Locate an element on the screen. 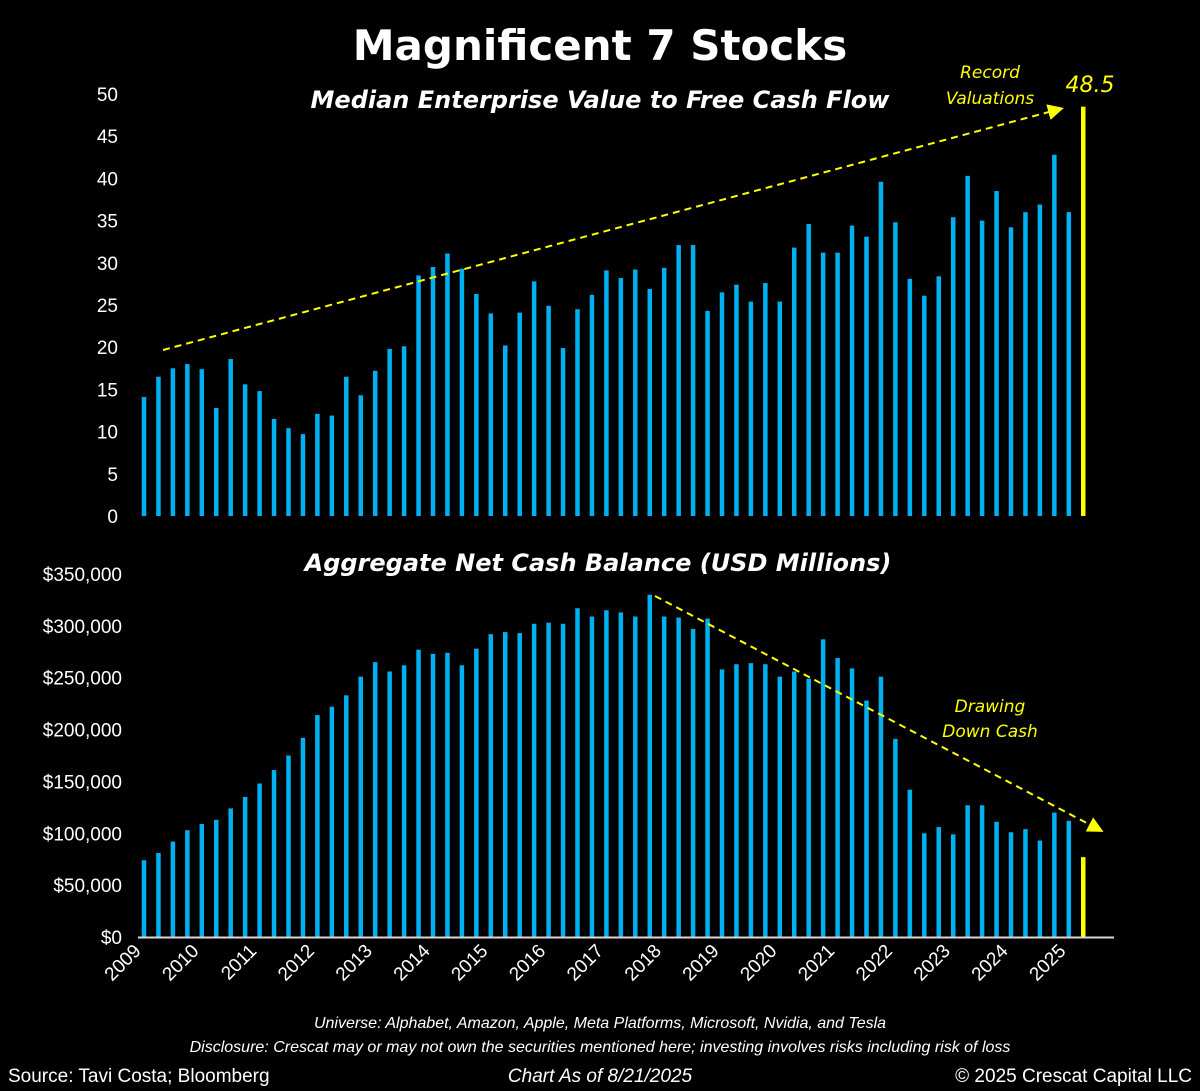  top-y-axis: 0 5 10 15 20 25 30 35 40 45 50 is located at coordinates (107, 306).